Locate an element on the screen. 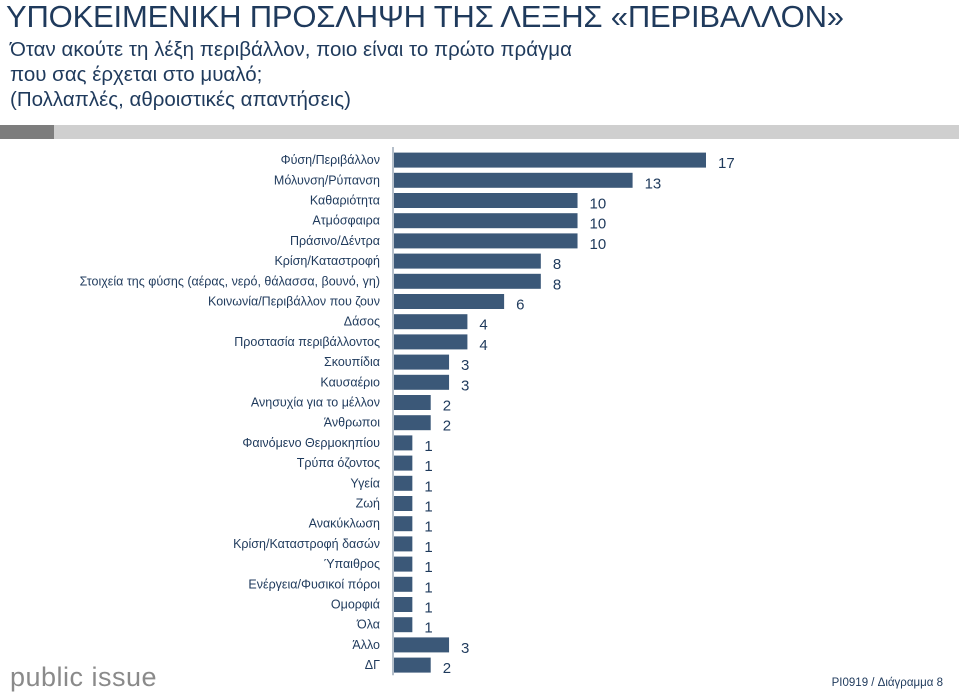  question-line-2: που σας έρχεται στο μυαλό; is located at coordinates (136, 74).